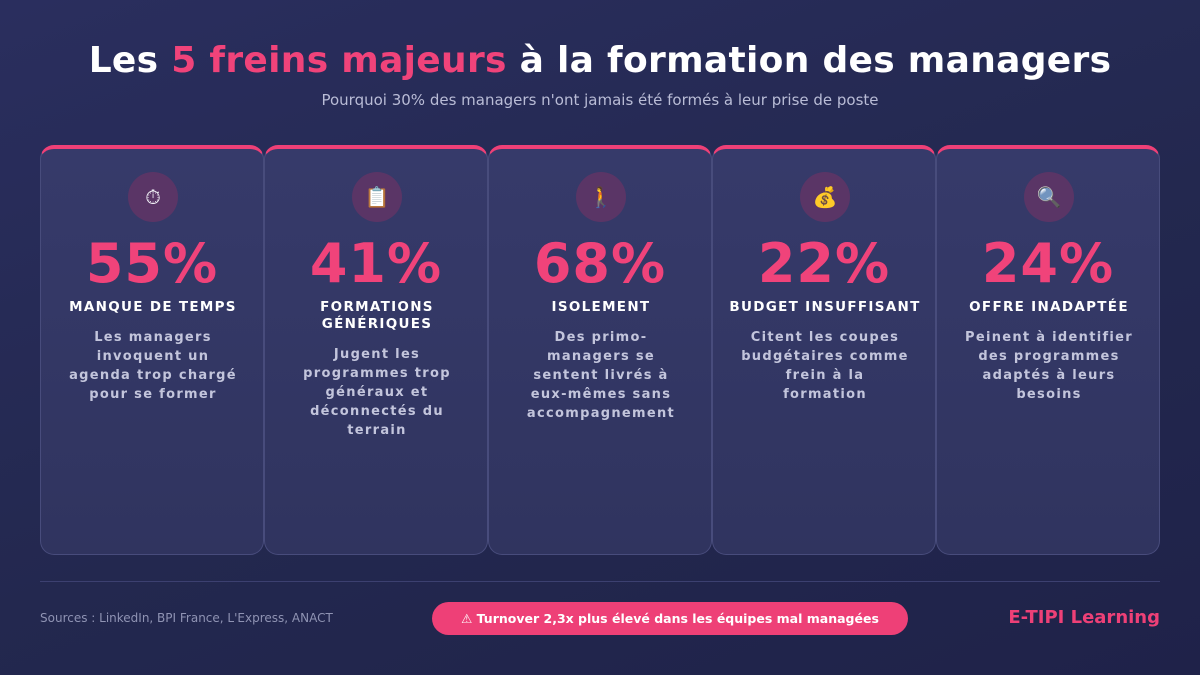  I want to click on title-accent: 5 freins majeurs, so click(339, 60).